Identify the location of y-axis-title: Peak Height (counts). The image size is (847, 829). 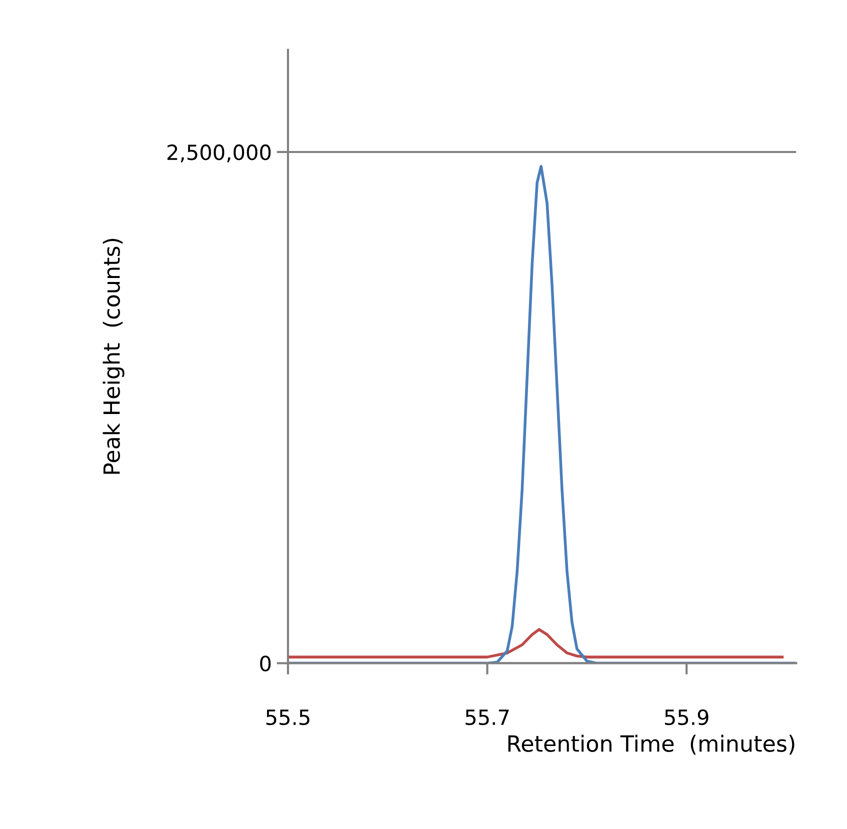
(113, 356).